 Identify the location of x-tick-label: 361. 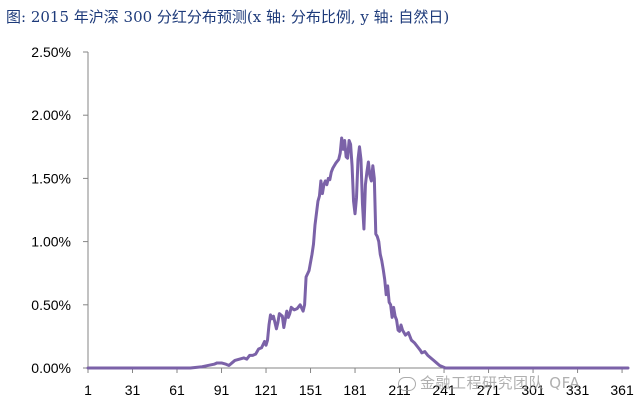
(622, 390).